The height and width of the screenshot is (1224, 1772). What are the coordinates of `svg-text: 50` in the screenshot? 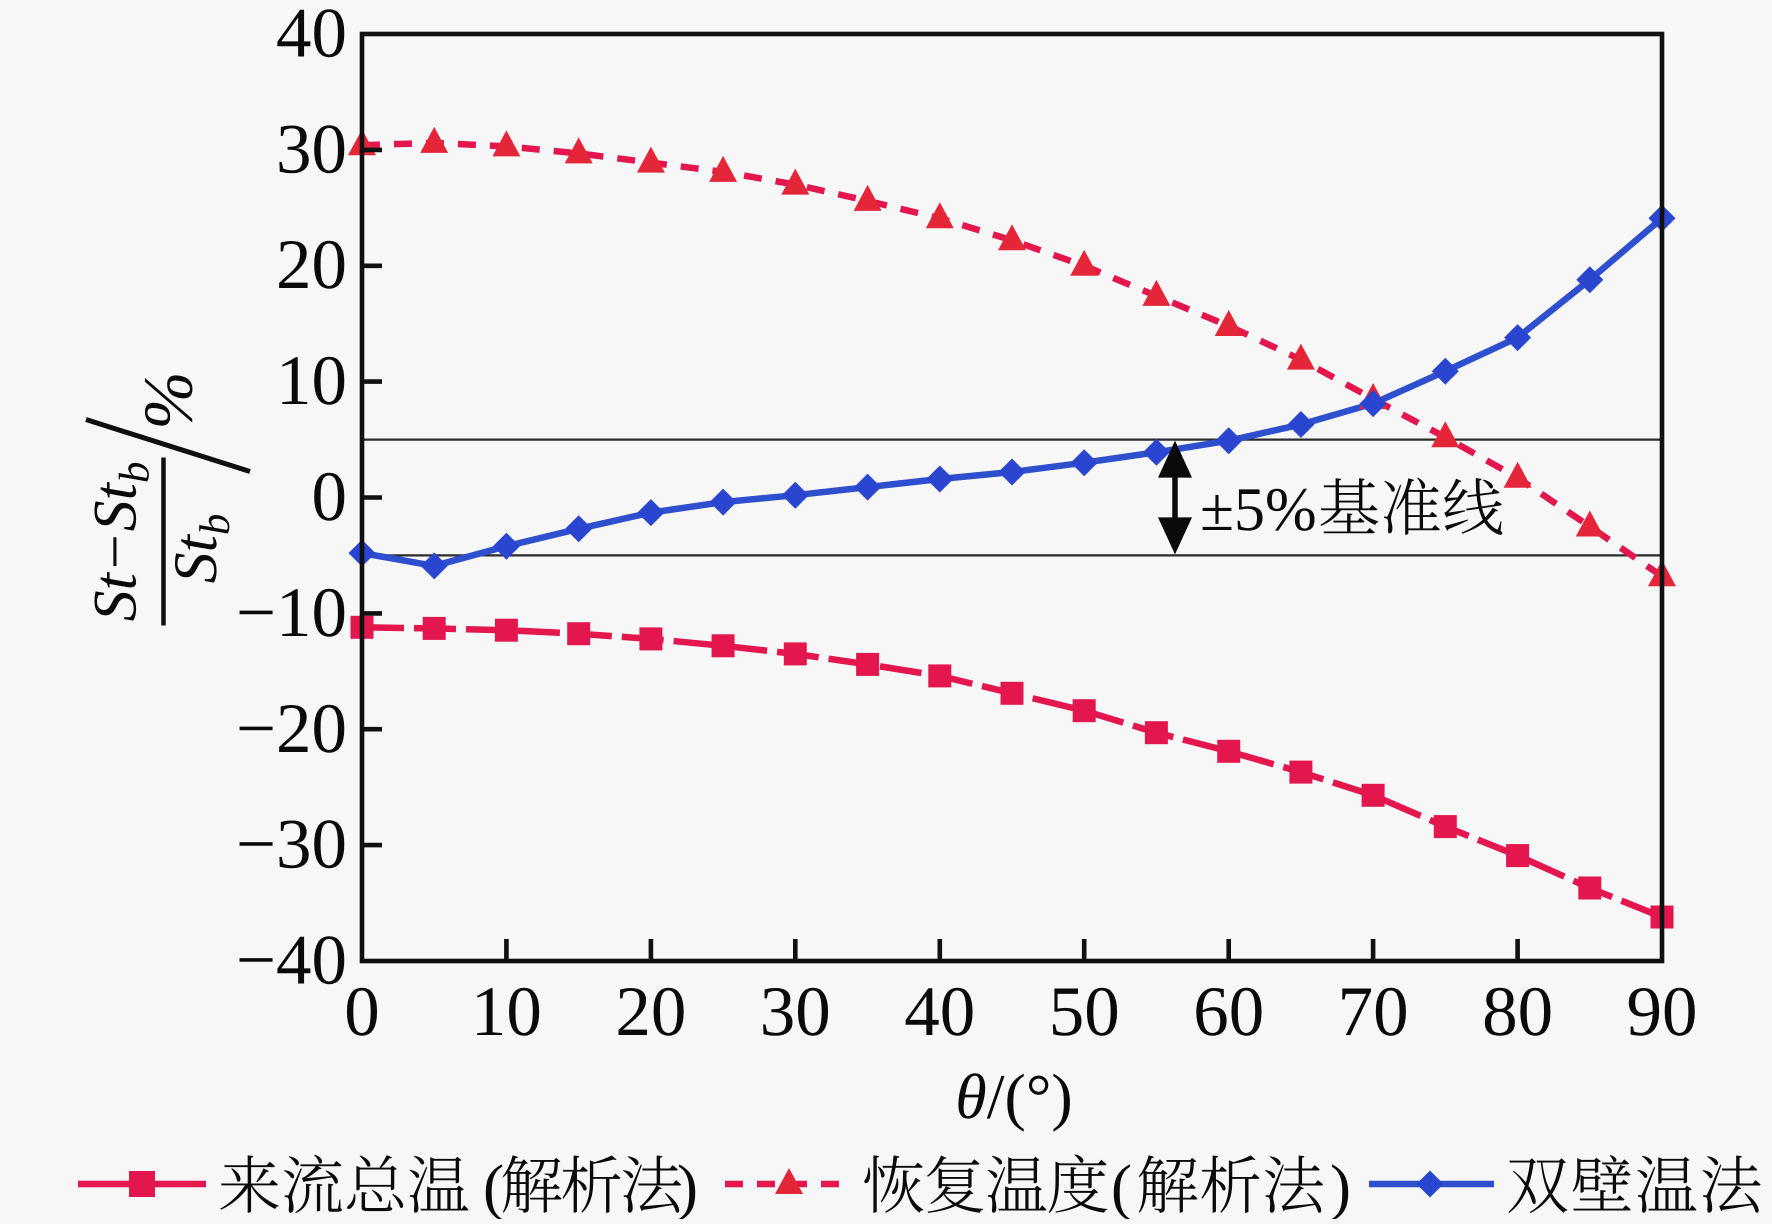 It's located at (1084, 1012).